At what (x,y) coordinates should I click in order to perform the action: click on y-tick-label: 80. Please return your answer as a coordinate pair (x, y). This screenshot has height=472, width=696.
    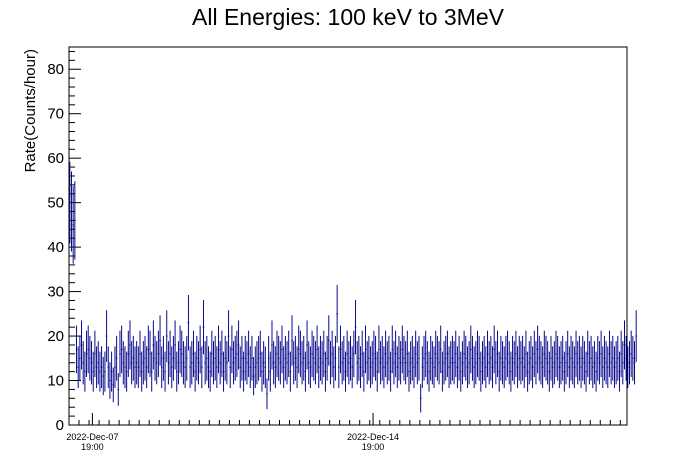
    Looking at the image, I should click on (55, 69).